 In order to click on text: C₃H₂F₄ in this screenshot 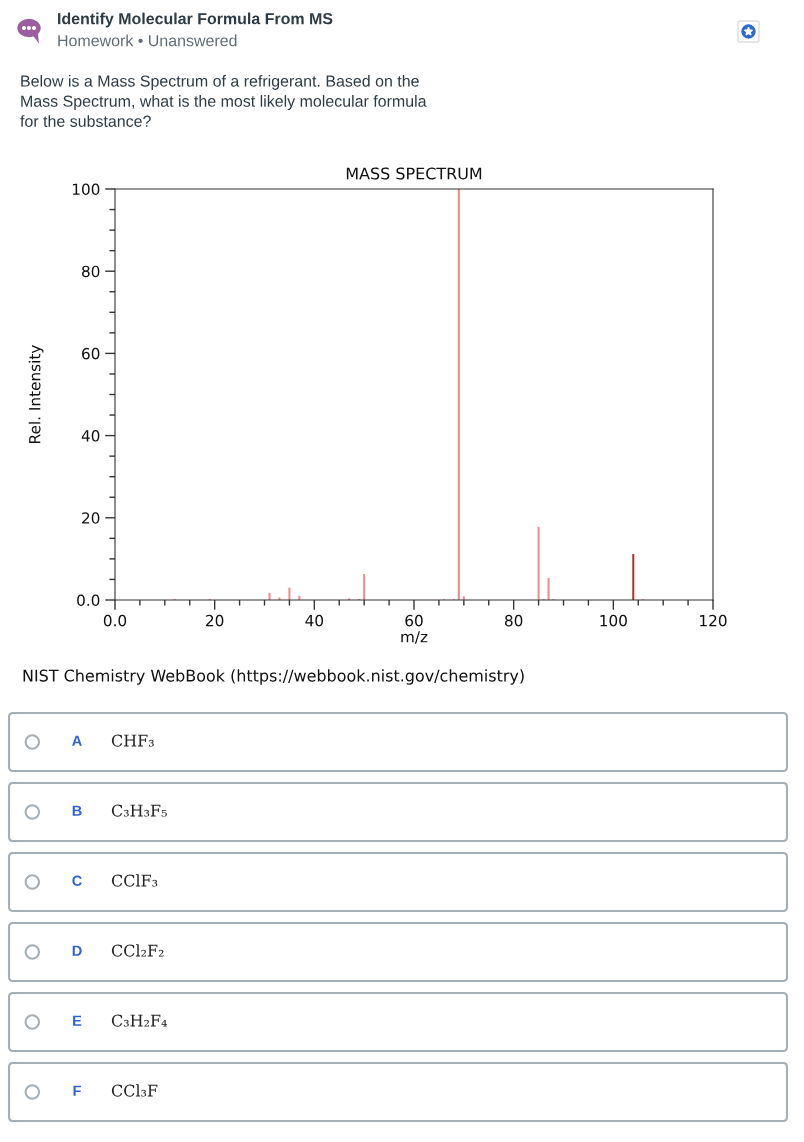, I will do `click(139, 1020)`.